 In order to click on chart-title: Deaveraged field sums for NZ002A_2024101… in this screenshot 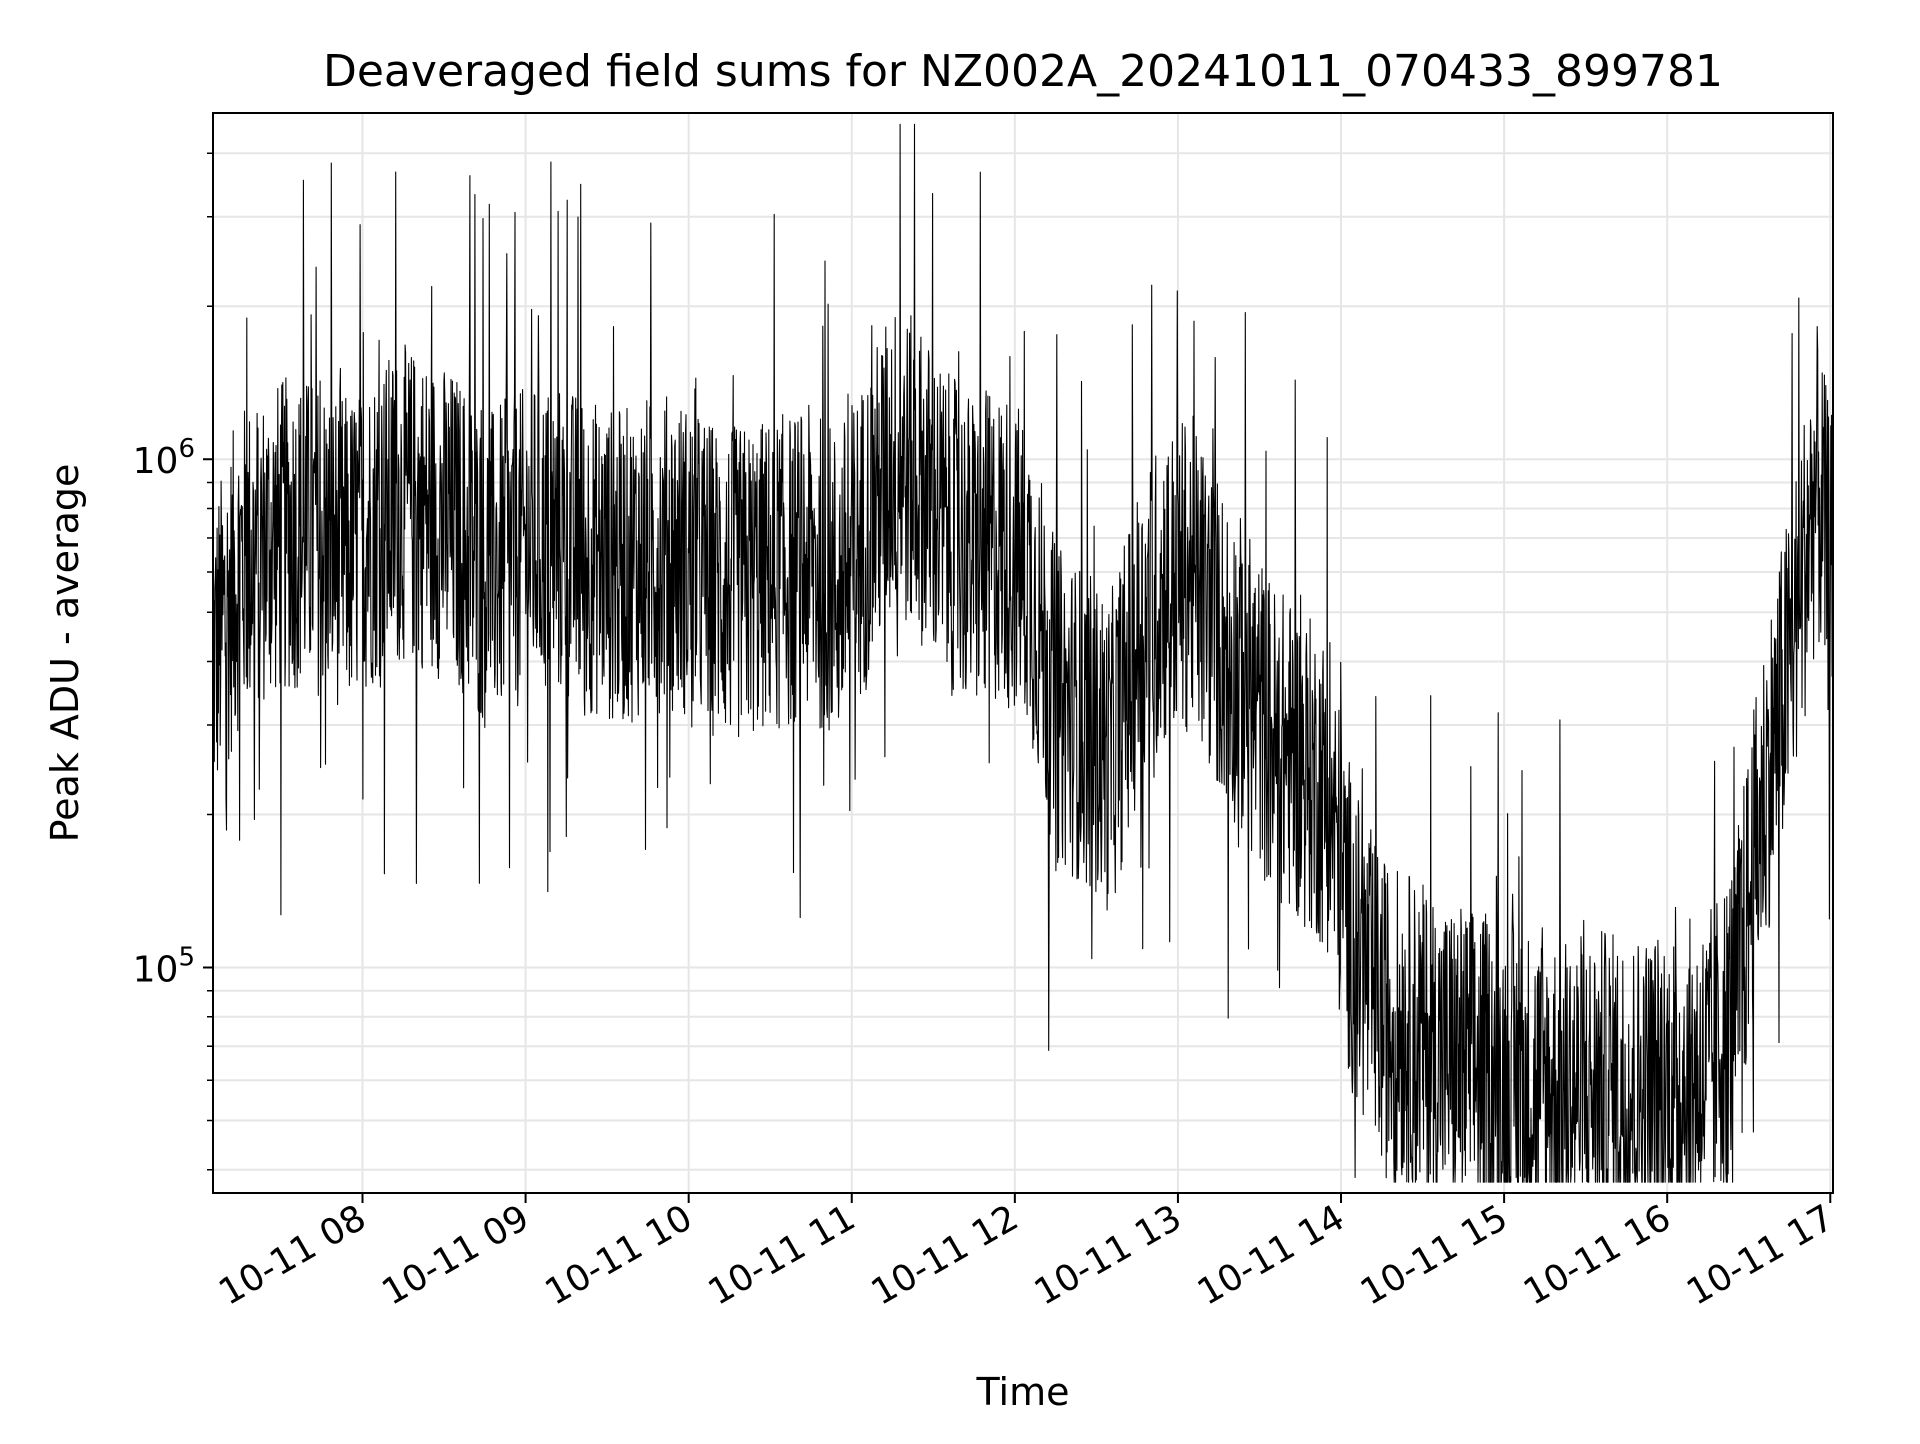, I will do `click(1023, 71)`.